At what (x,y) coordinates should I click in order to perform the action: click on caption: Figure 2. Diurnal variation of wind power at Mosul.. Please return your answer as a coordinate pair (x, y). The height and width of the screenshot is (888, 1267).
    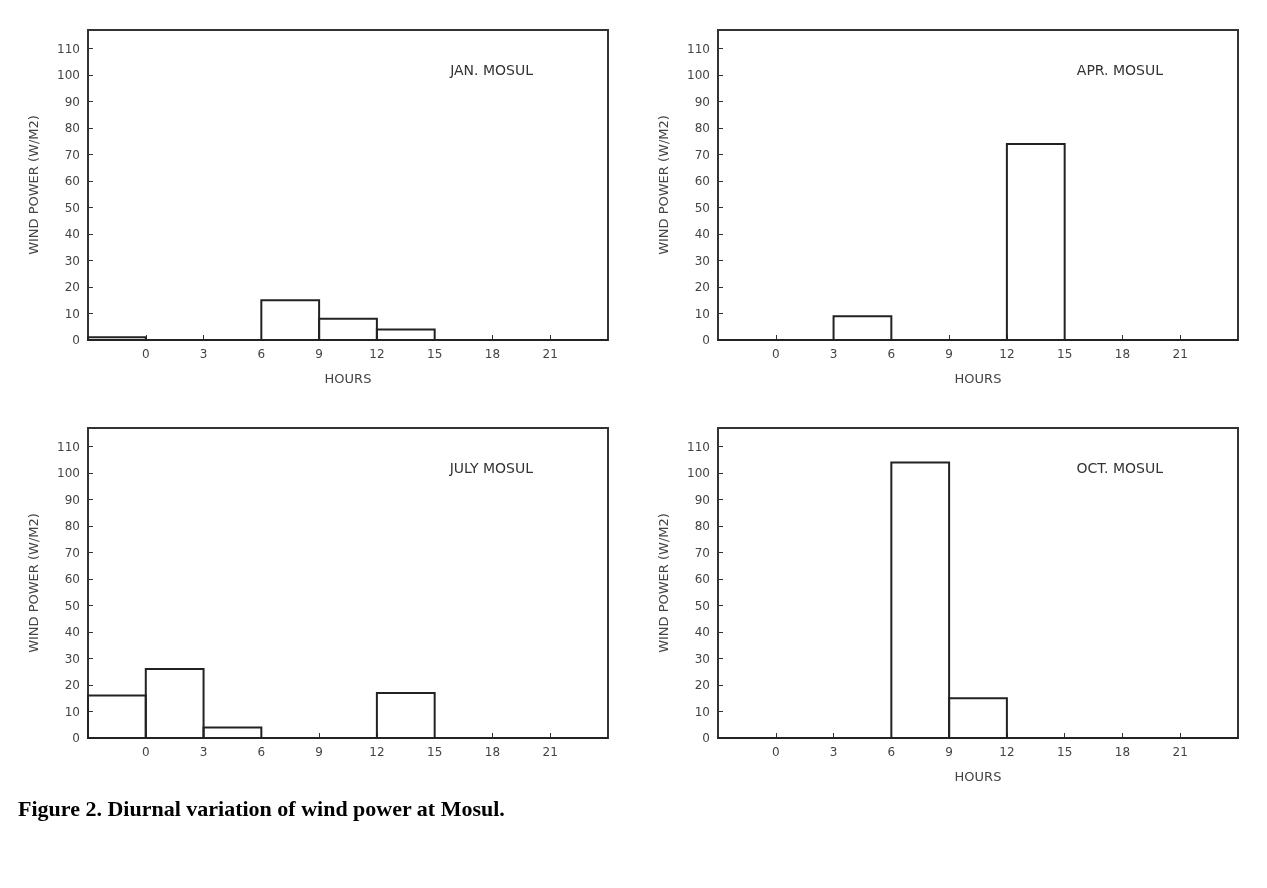
    Looking at the image, I should click on (261, 809).